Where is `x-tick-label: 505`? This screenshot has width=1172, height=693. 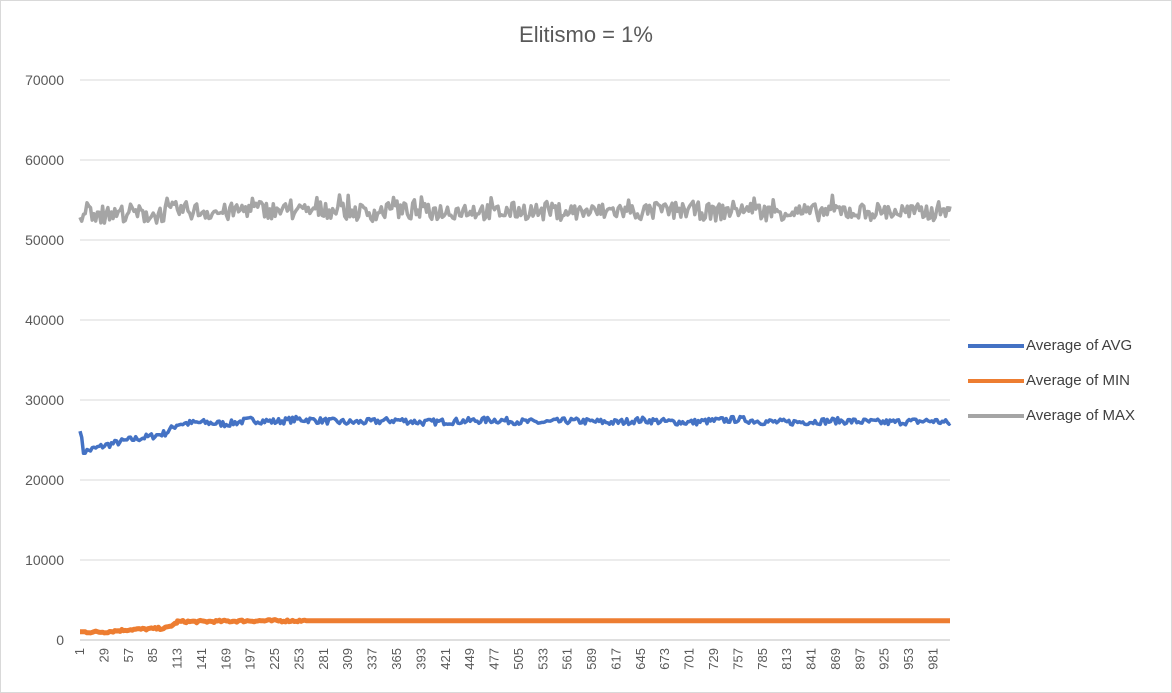
x-tick-label: 505 is located at coordinates (518, 659).